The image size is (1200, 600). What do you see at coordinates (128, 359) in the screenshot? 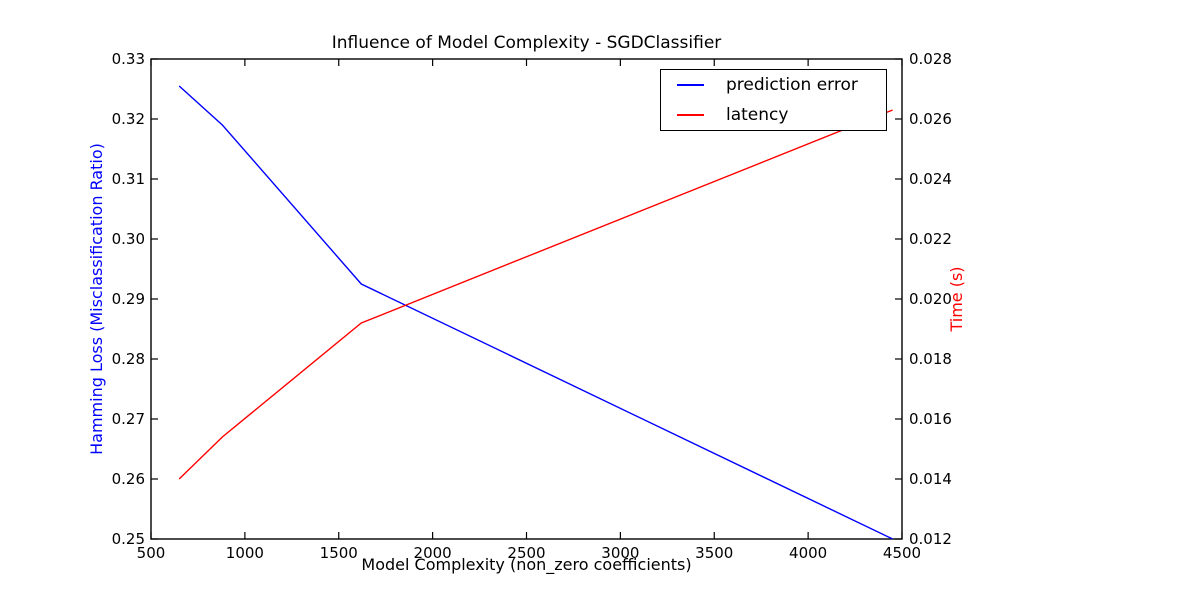
I see `svg-text: 0.28` at bounding box center [128, 359].